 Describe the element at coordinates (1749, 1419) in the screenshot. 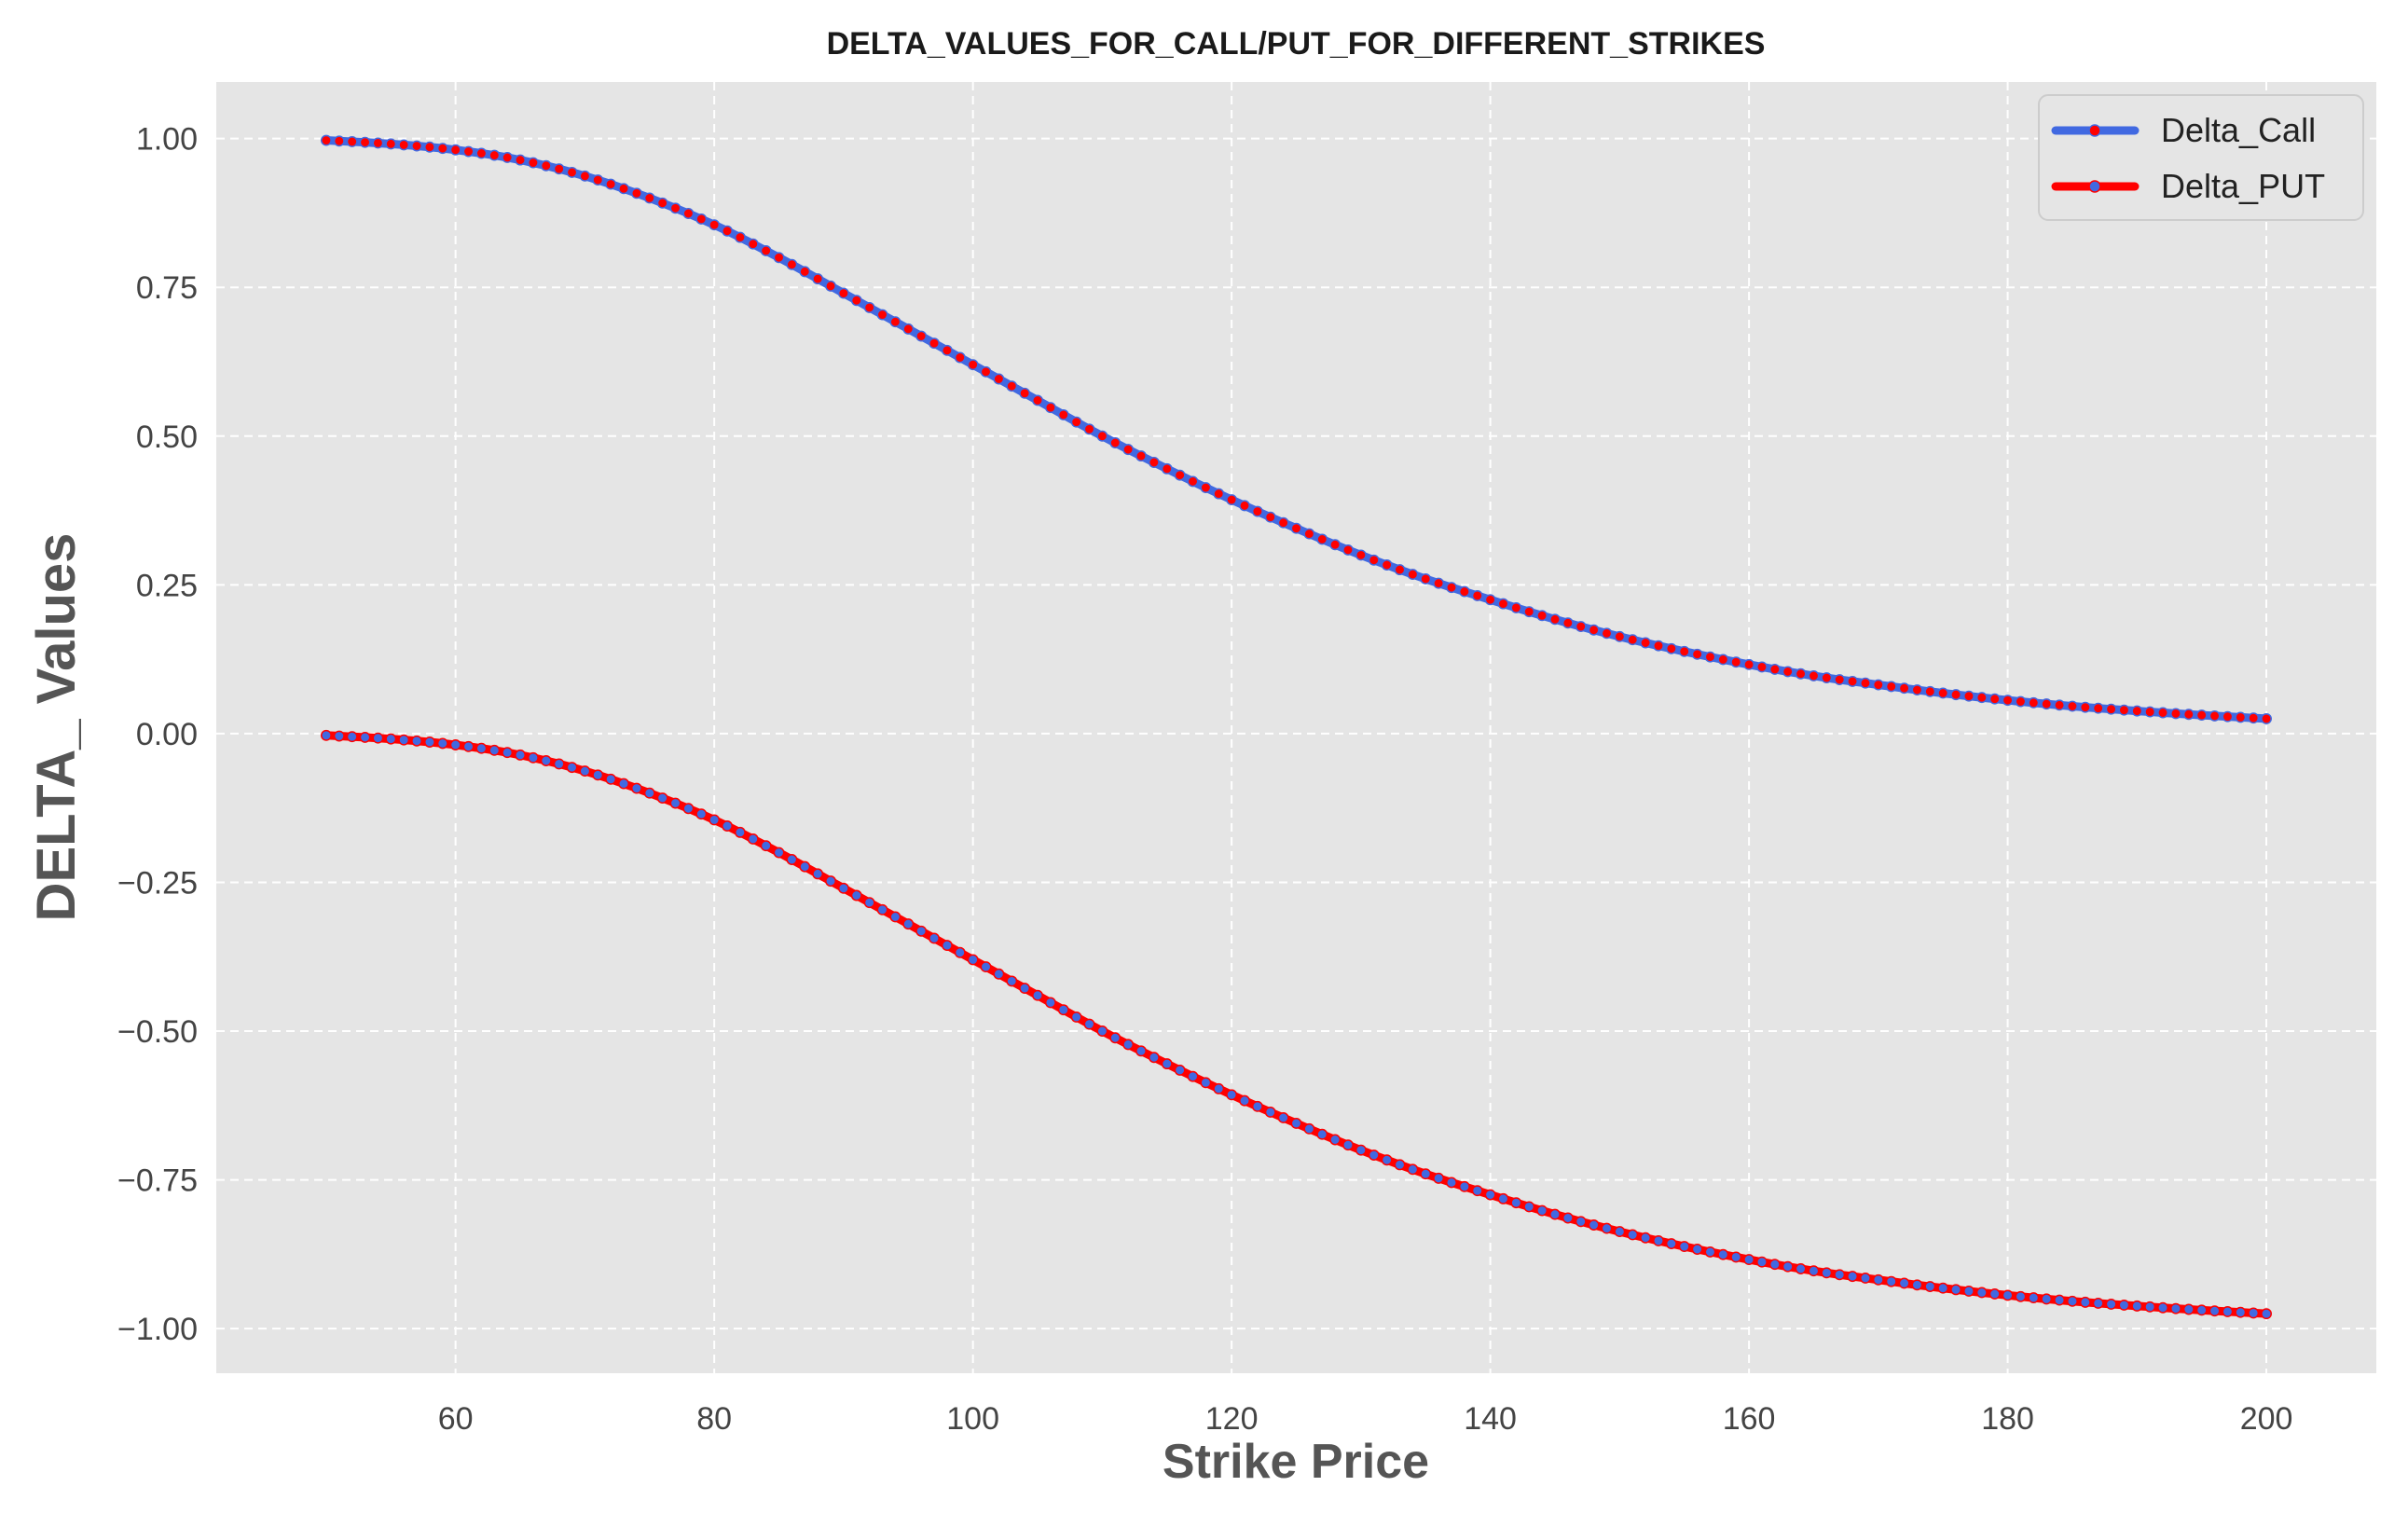

I see `x-tick-label: 160` at that location.